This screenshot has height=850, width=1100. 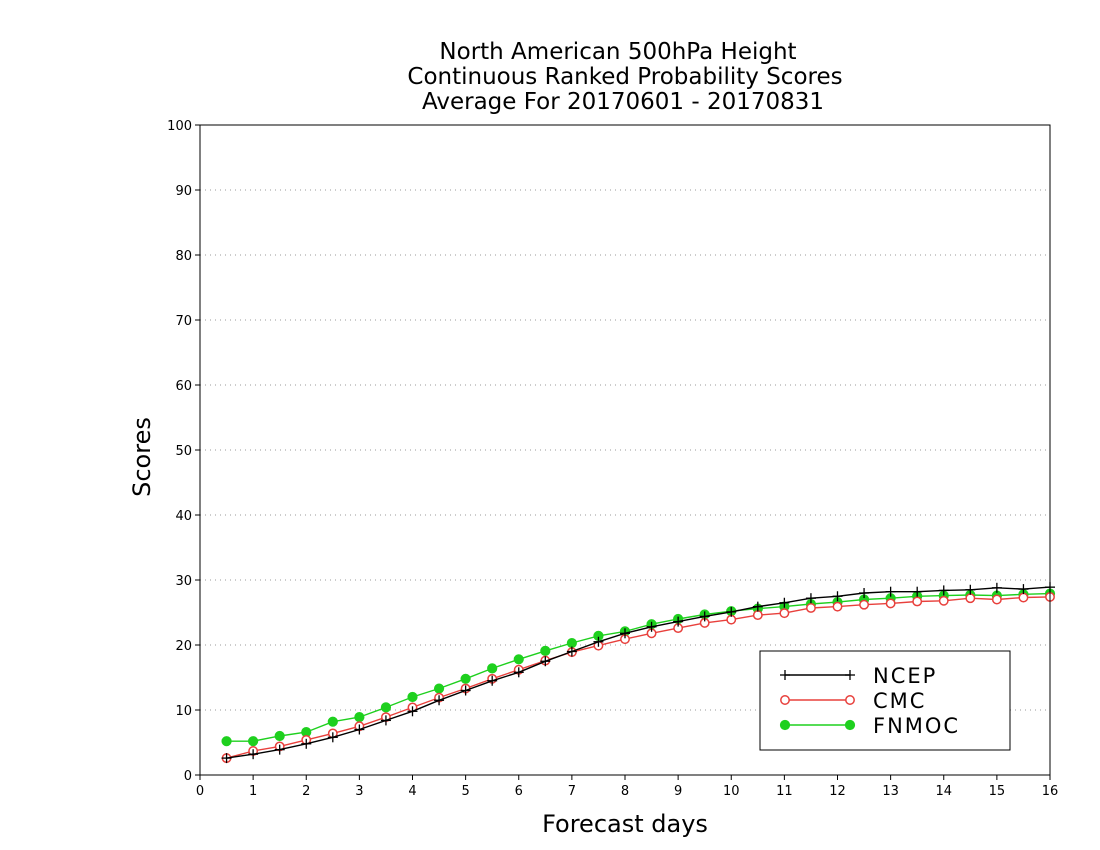 I want to click on x-tick-label: 5, so click(x=465, y=791).